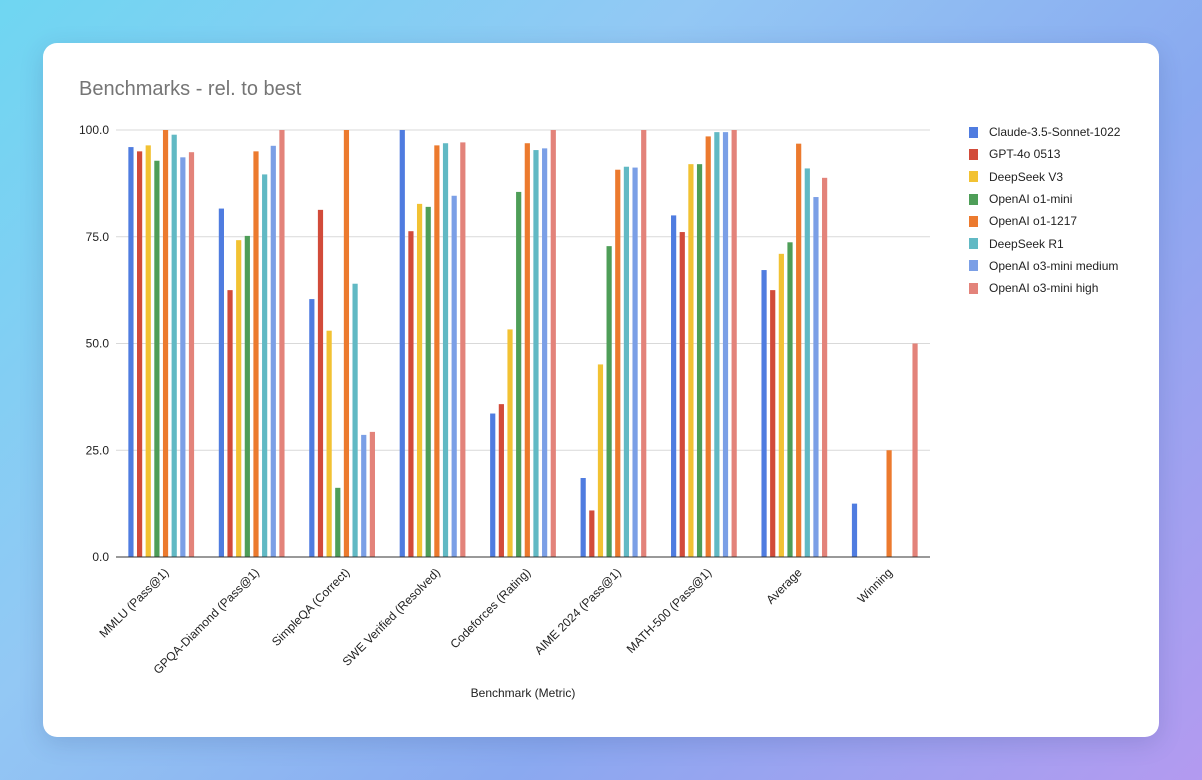 Image resolution: width=1202 pixels, height=780 pixels. I want to click on y-tick-label: 75.0, so click(98, 237).